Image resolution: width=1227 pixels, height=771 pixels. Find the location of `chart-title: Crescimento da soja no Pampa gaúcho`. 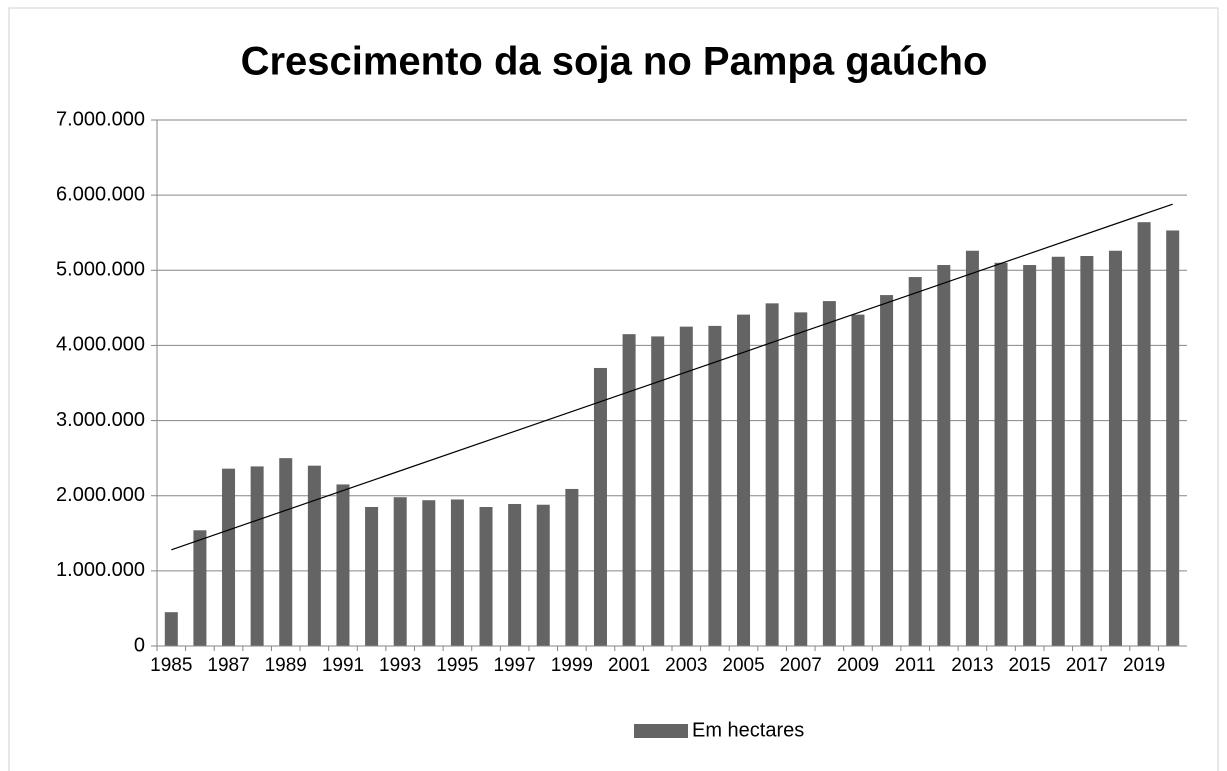

chart-title: Crescimento da soja no Pampa gaúcho is located at coordinates (614, 62).